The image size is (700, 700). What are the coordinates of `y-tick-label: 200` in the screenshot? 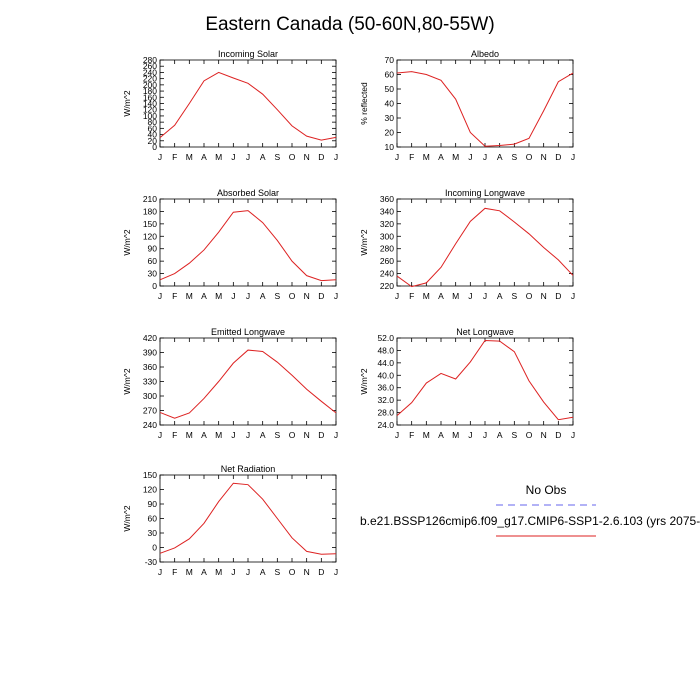 It's located at (150, 85).